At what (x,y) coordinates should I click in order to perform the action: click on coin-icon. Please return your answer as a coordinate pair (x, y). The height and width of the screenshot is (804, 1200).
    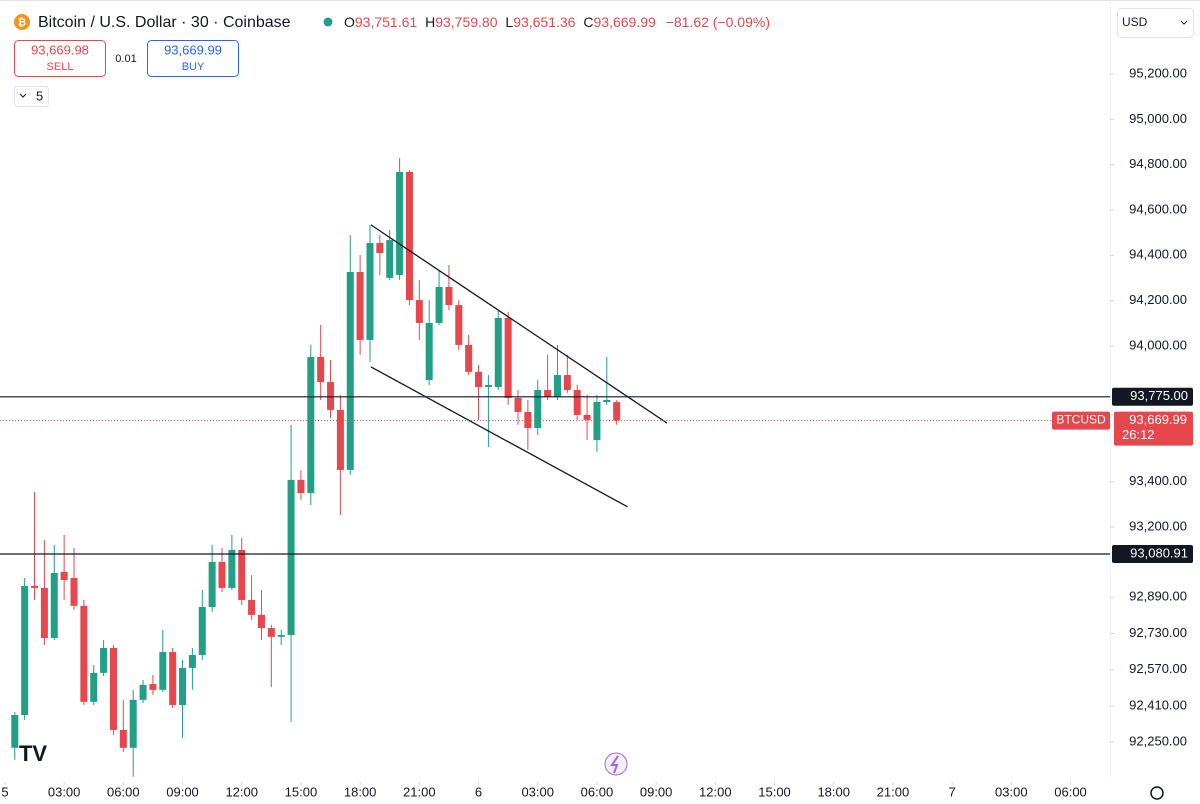
    Looking at the image, I should click on (22, 22).